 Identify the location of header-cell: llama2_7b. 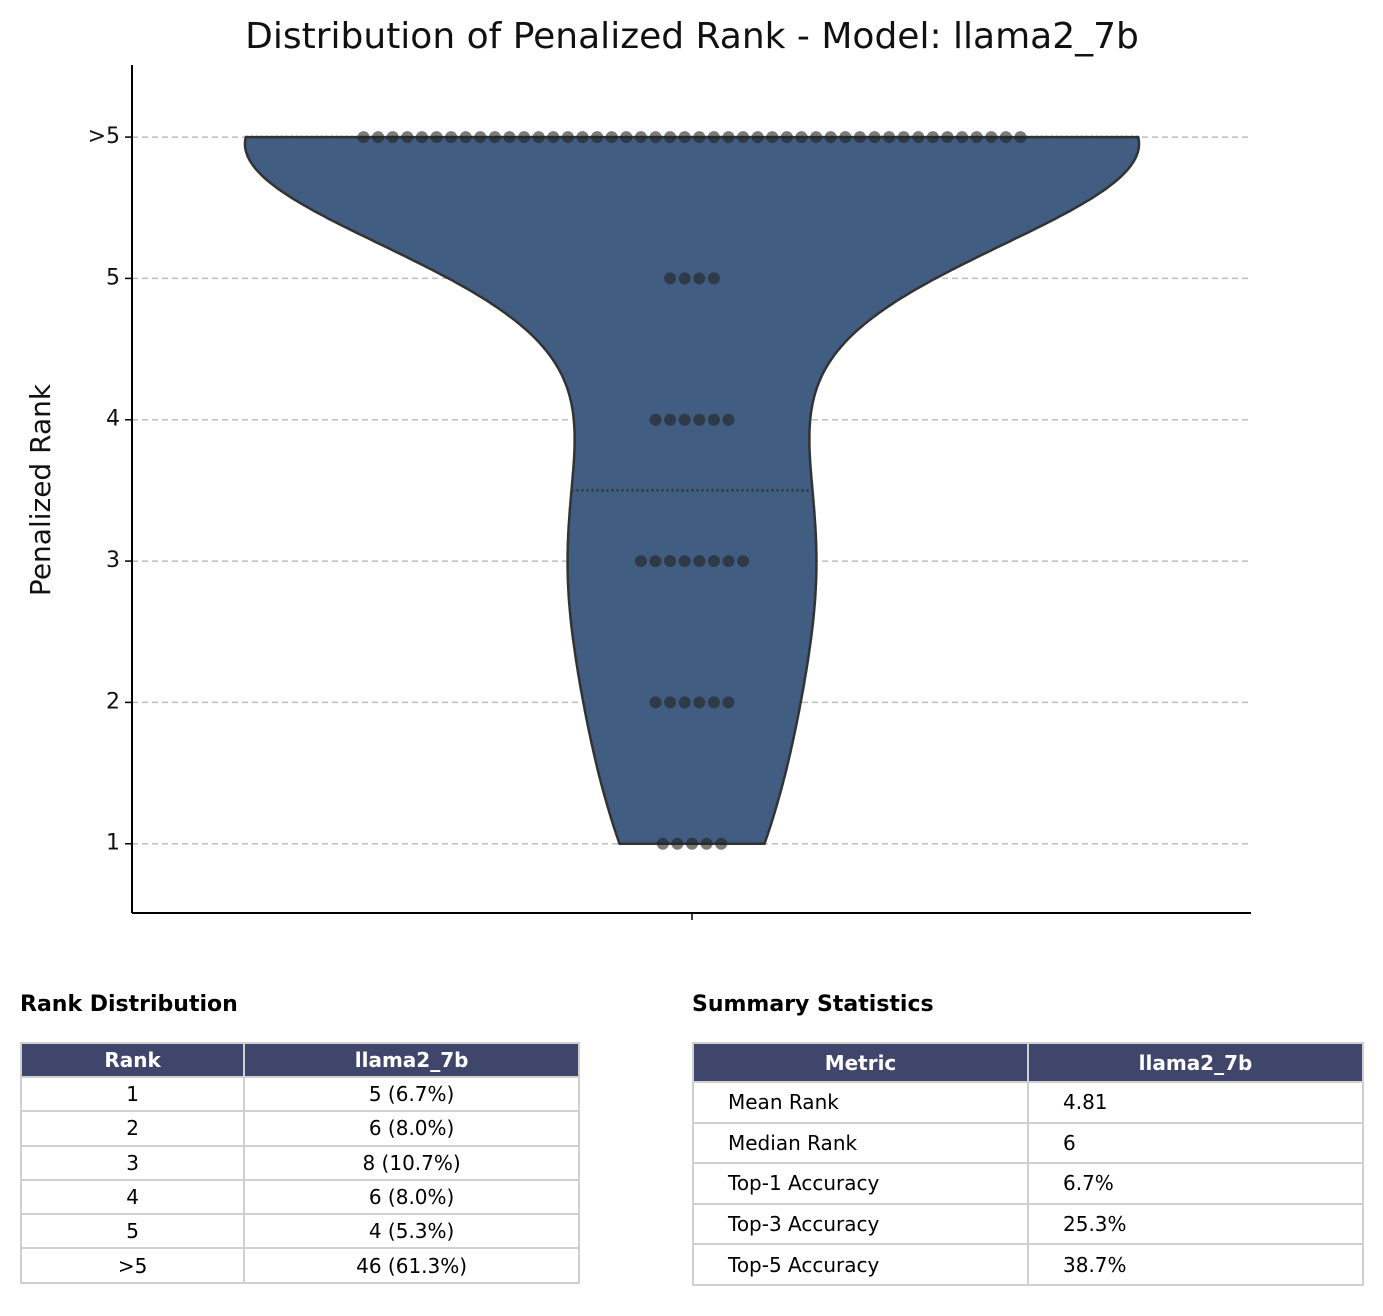
(411, 1060).